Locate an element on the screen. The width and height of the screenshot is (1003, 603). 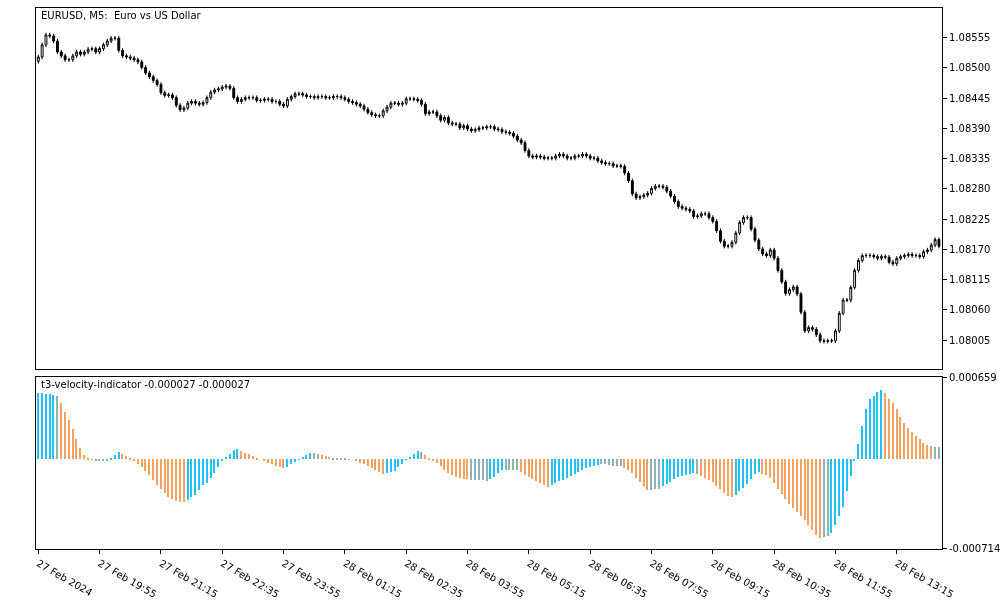
y-tick-label: 1.08225 is located at coordinates (970, 219).